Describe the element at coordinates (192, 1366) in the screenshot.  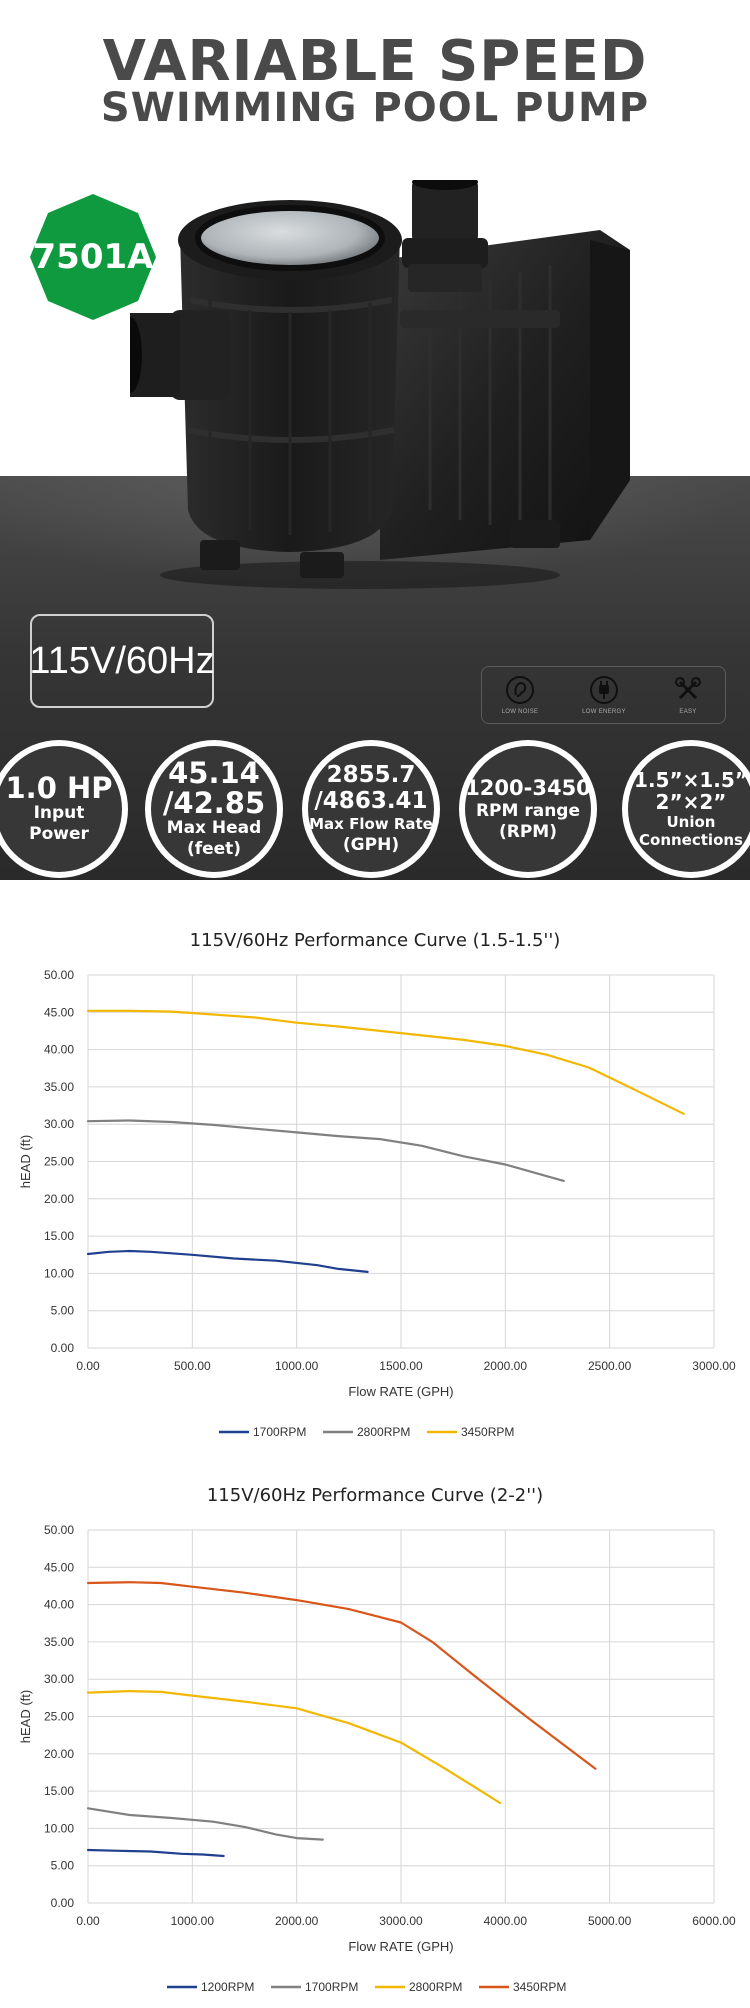
I see `x-tick-label: 500.00` at that location.